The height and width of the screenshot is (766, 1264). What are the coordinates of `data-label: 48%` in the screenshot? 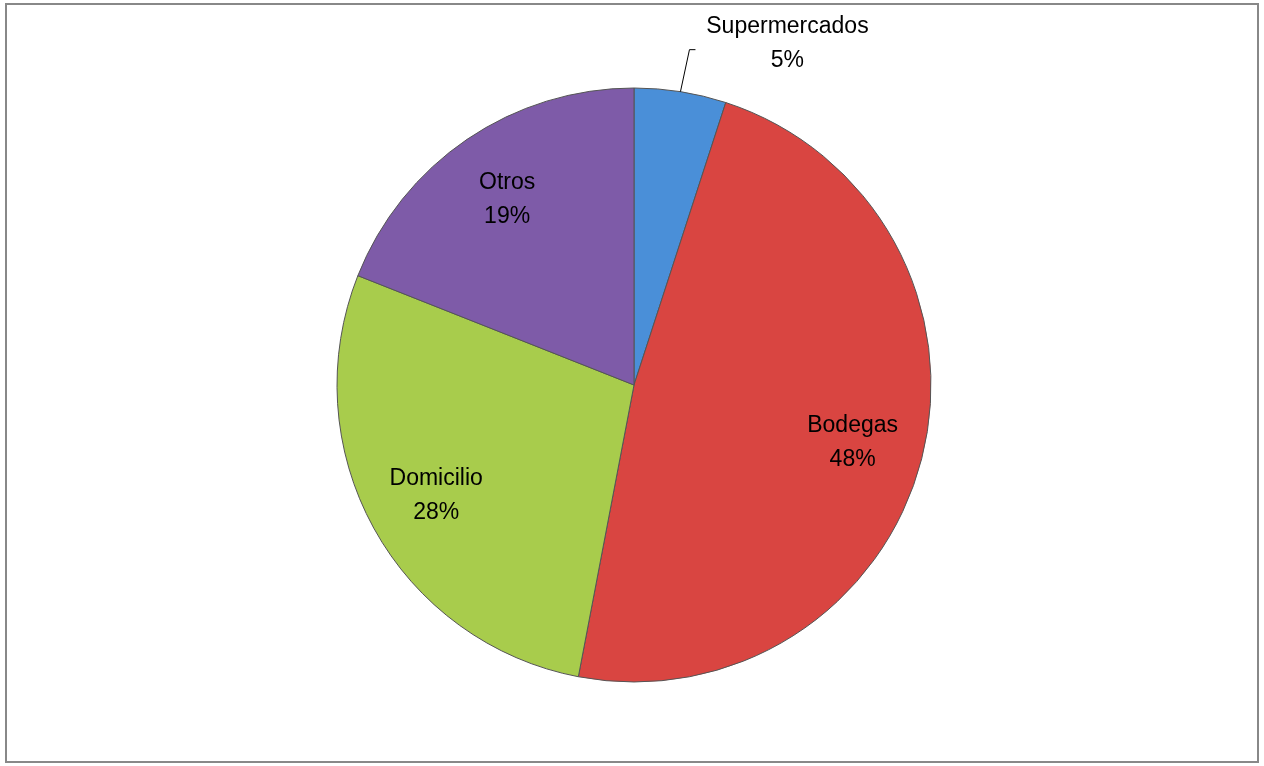 It's located at (852, 458).